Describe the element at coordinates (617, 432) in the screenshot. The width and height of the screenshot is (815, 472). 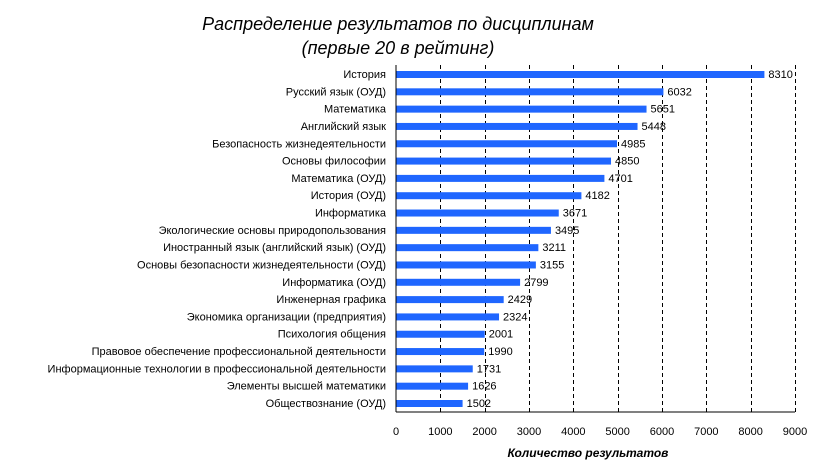
I see `x-tick-label: 5000` at that location.